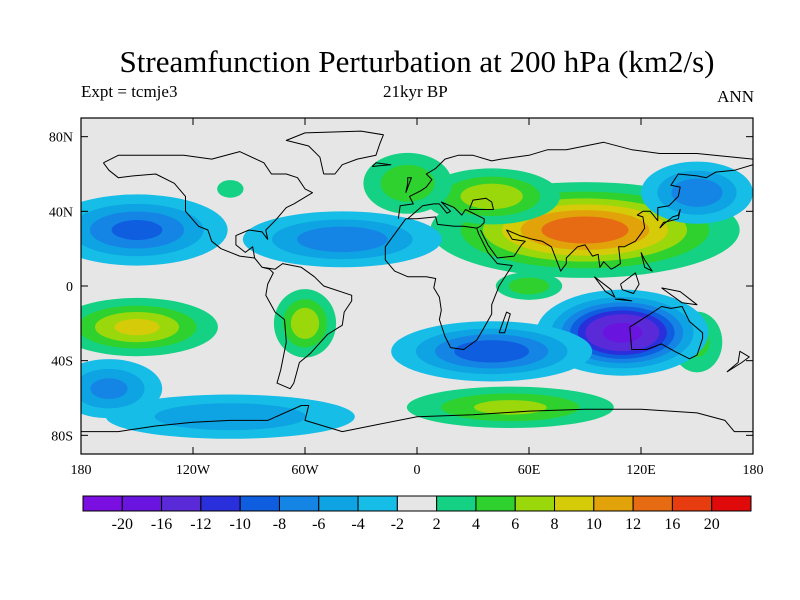 Image resolution: width=800 pixels, height=600 pixels. Describe the element at coordinates (357, 524) in the screenshot. I see `colorbar-label-6: -4` at that location.